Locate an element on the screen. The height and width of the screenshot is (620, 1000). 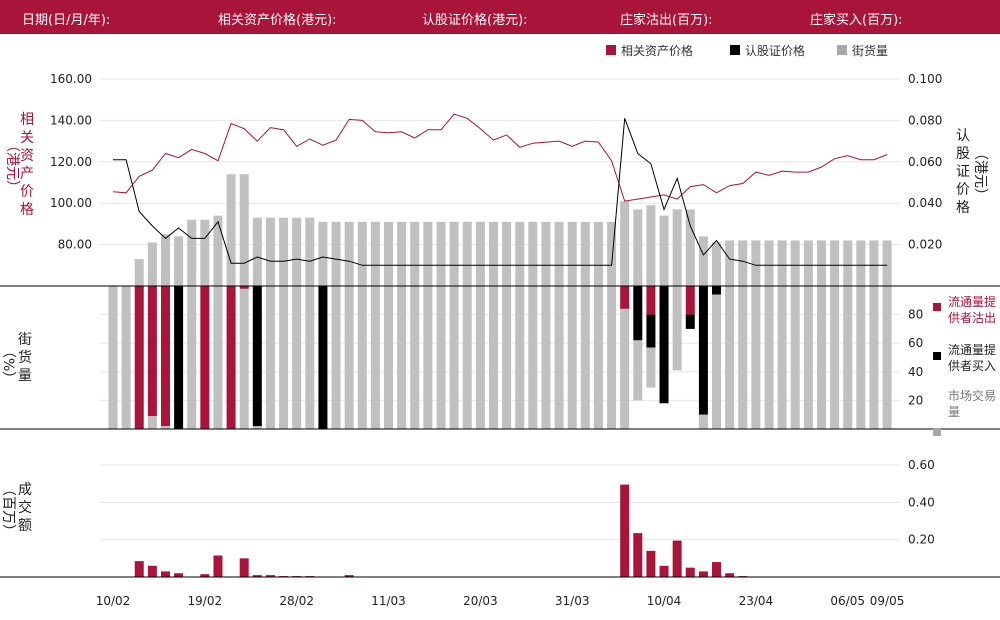
svg-text: 格 is located at coordinates (27, 210).